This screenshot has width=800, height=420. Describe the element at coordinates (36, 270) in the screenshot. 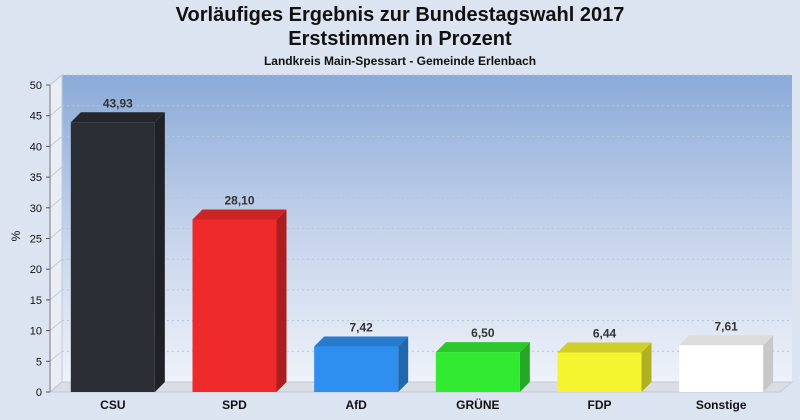

I see `y-tick-label: 20` at that location.